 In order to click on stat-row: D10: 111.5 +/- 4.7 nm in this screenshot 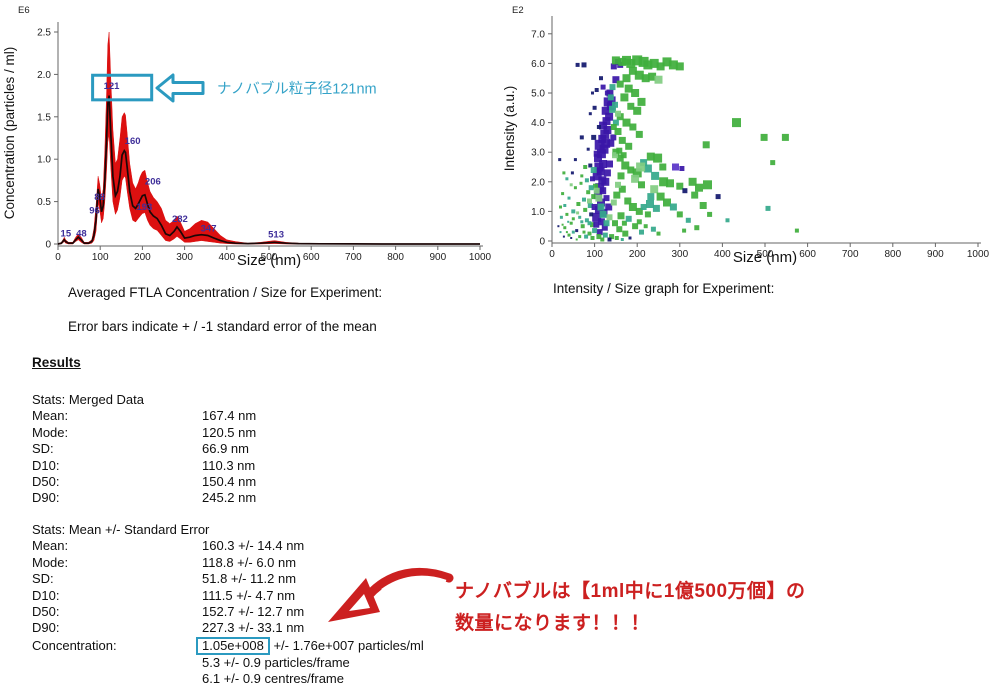, I will do `click(164, 595)`.